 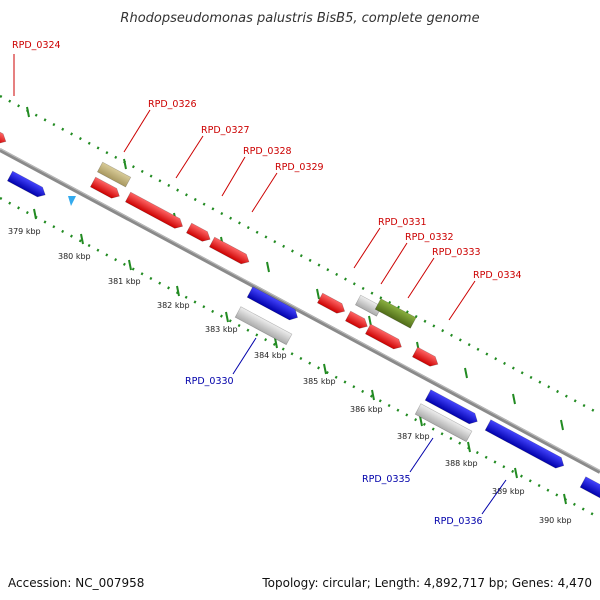 I want to click on kbp-label: 390 kbp, so click(x=555, y=520).